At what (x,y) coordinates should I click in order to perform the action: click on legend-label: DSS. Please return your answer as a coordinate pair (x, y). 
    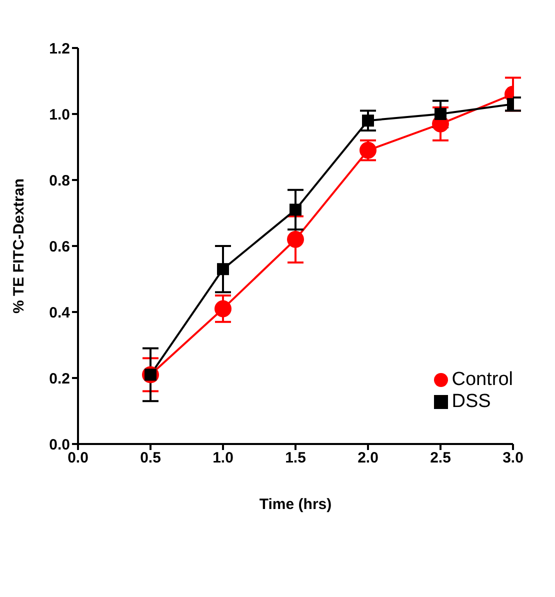
    Looking at the image, I should click on (471, 401).